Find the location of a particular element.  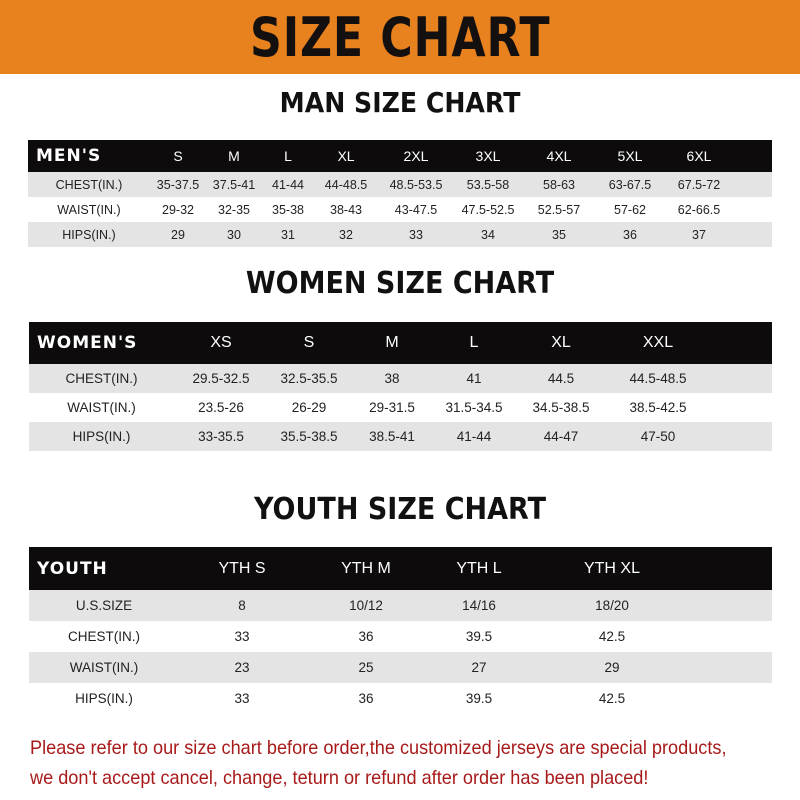

measurement-cell: 29-31.5 is located at coordinates (392, 407).